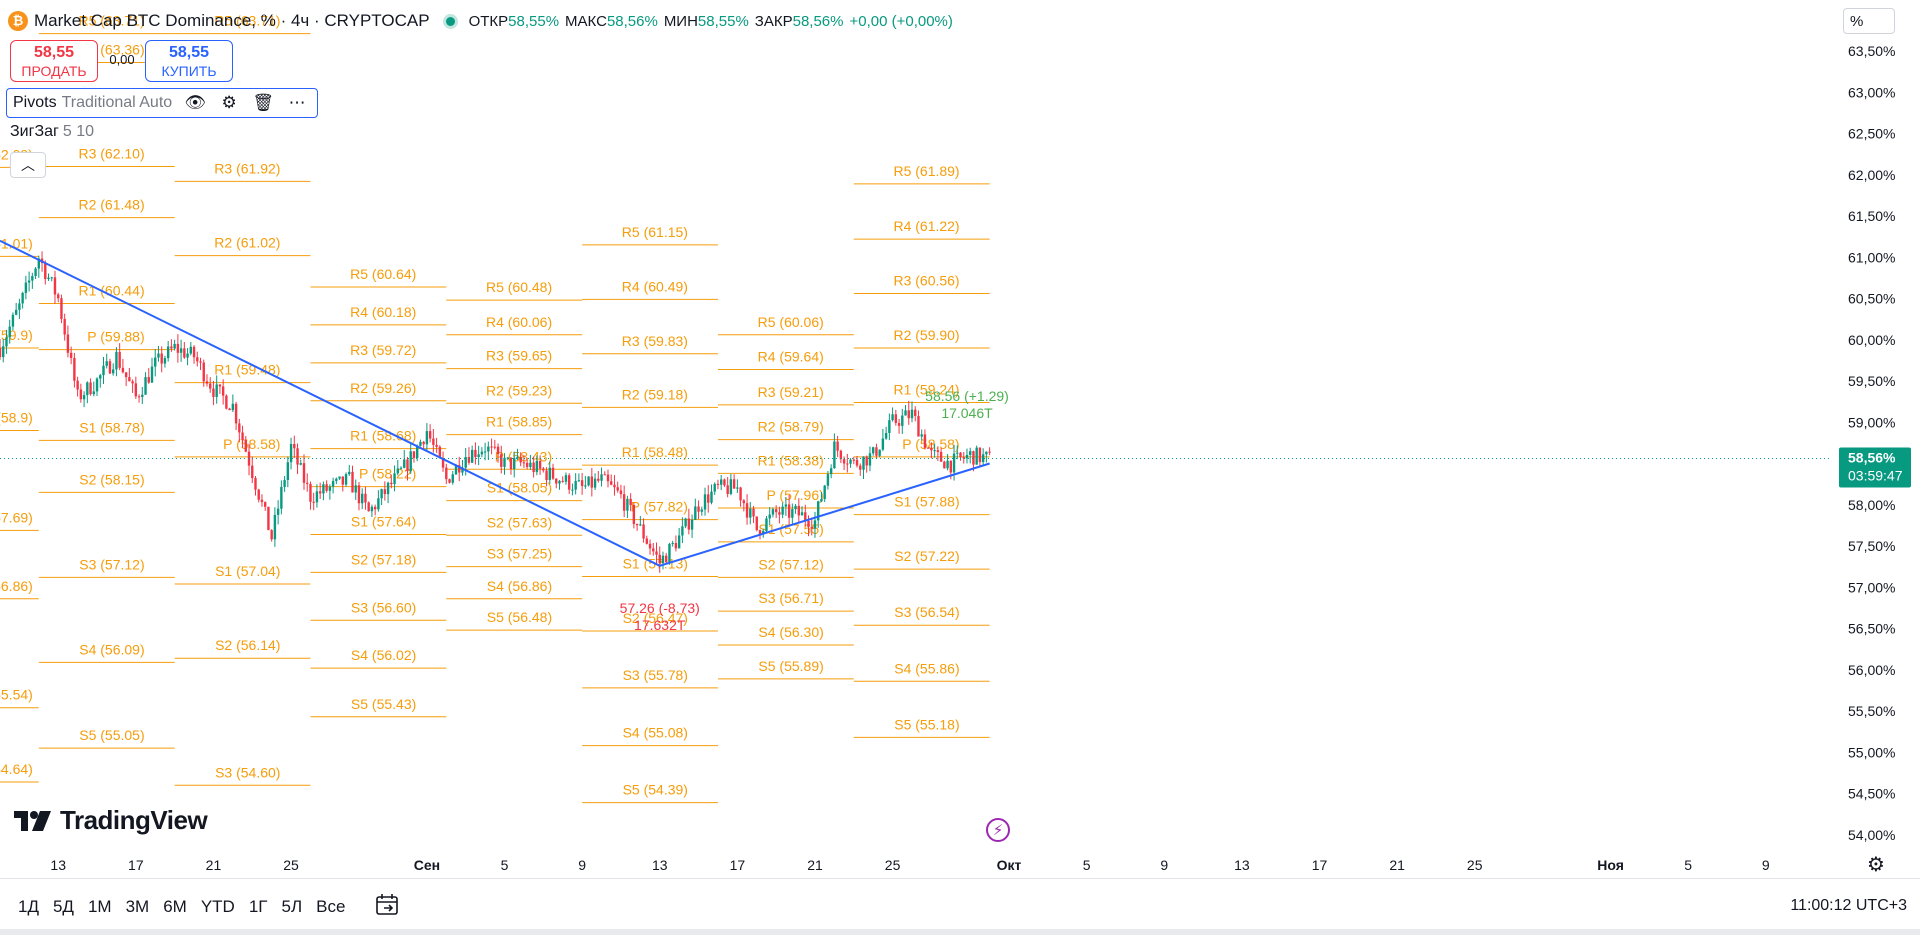  I want to click on horizontal-scrollbar, so click(960, 932).